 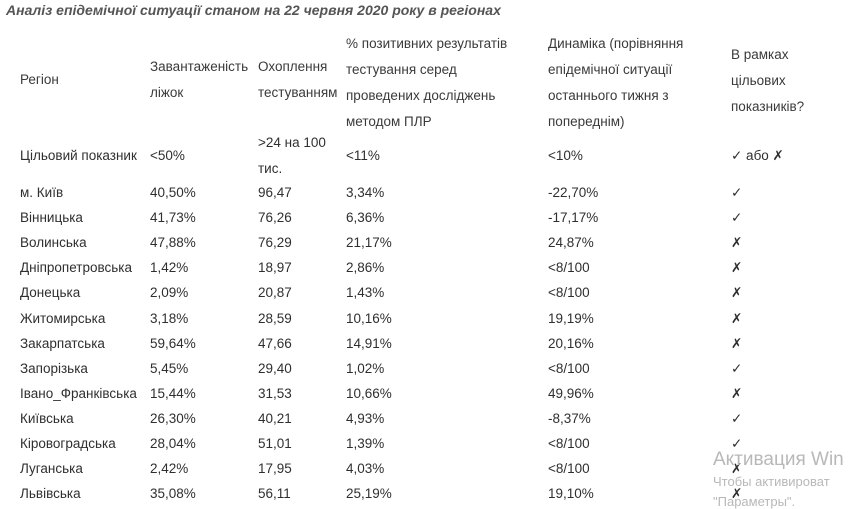 What do you see at coordinates (78, 393) in the screenshot?
I see `cell-region: Івано_Франківська` at bounding box center [78, 393].